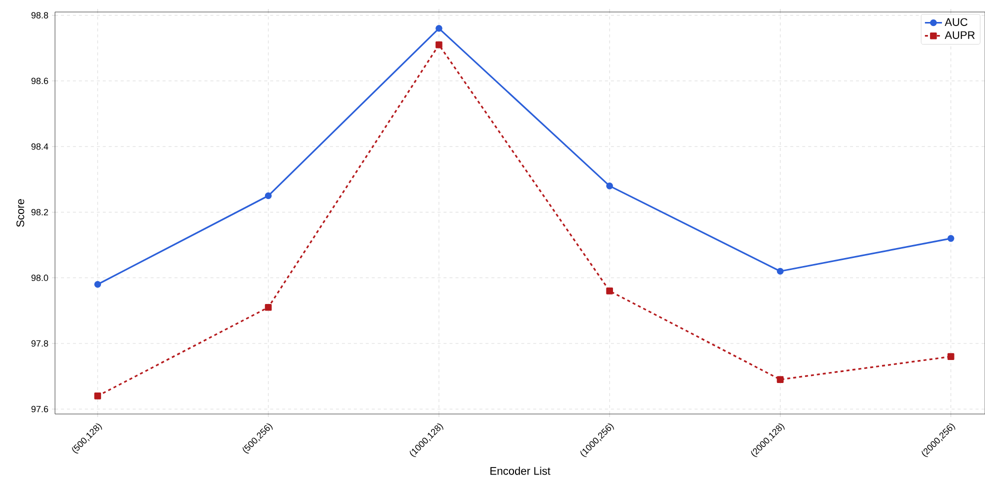  What do you see at coordinates (39, 409) in the screenshot?
I see `y-tick-label: 97.6` at bounding box center [39, 409].